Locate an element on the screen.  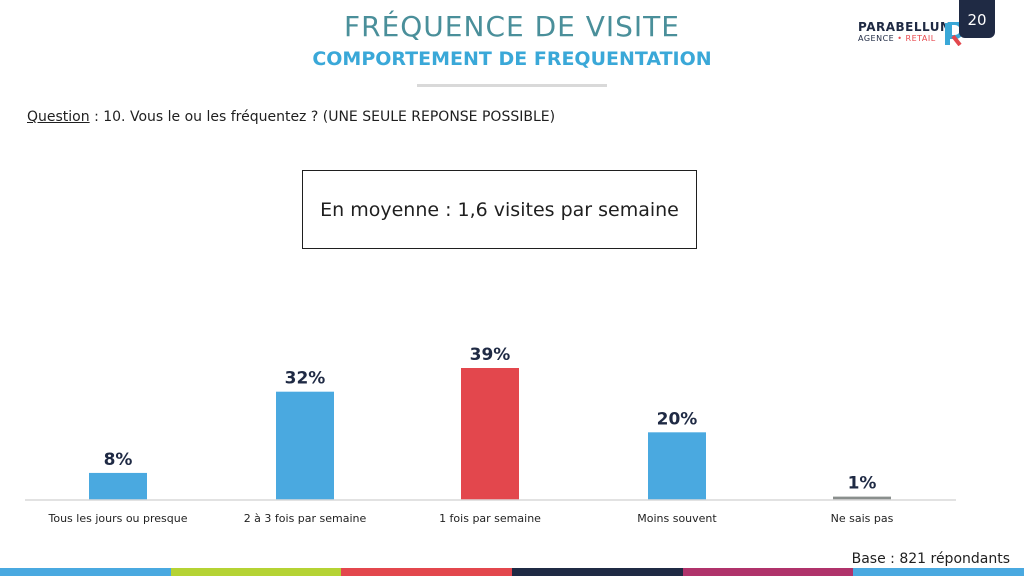
question-label: Question is located at coordinates (58, 117).